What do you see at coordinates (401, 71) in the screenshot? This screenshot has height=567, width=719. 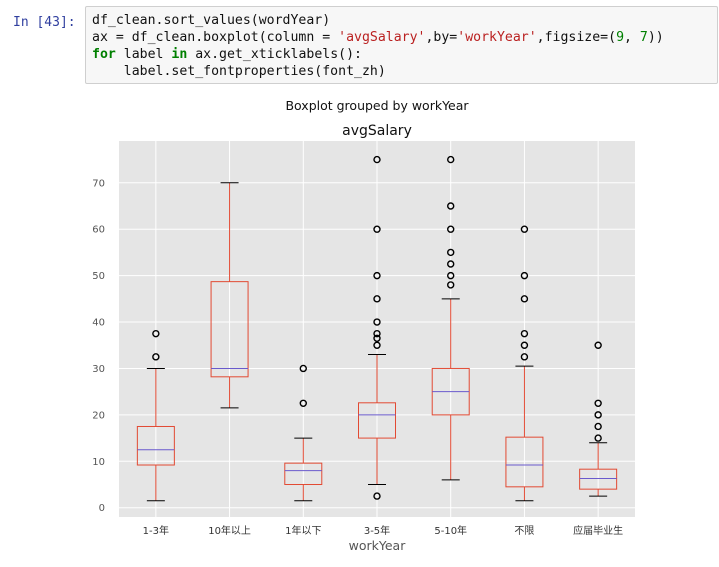 I see `code-line: label.set_fontproperties(font_zh)` at bounding box center [401, 71].